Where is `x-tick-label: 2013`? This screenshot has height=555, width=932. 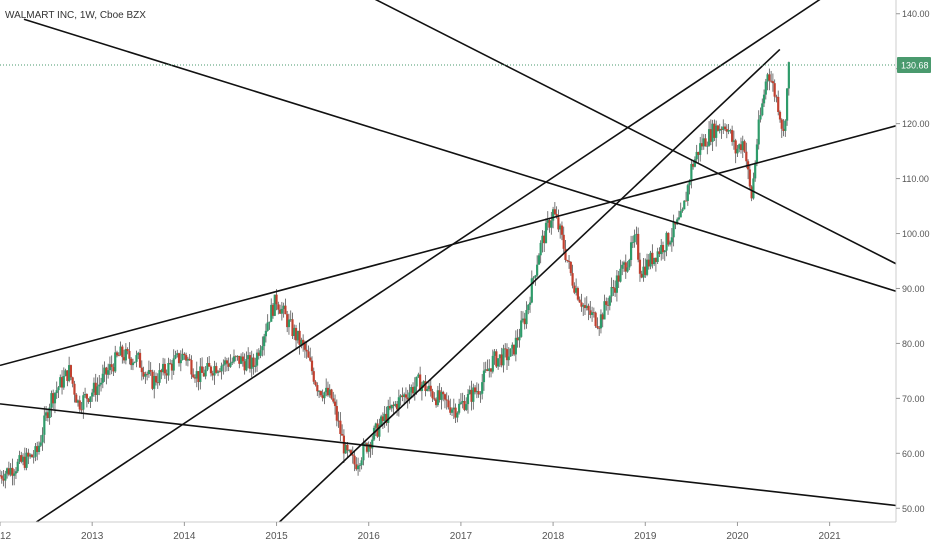
x-tick-label: 2013 is located at coordinates (92, 536).